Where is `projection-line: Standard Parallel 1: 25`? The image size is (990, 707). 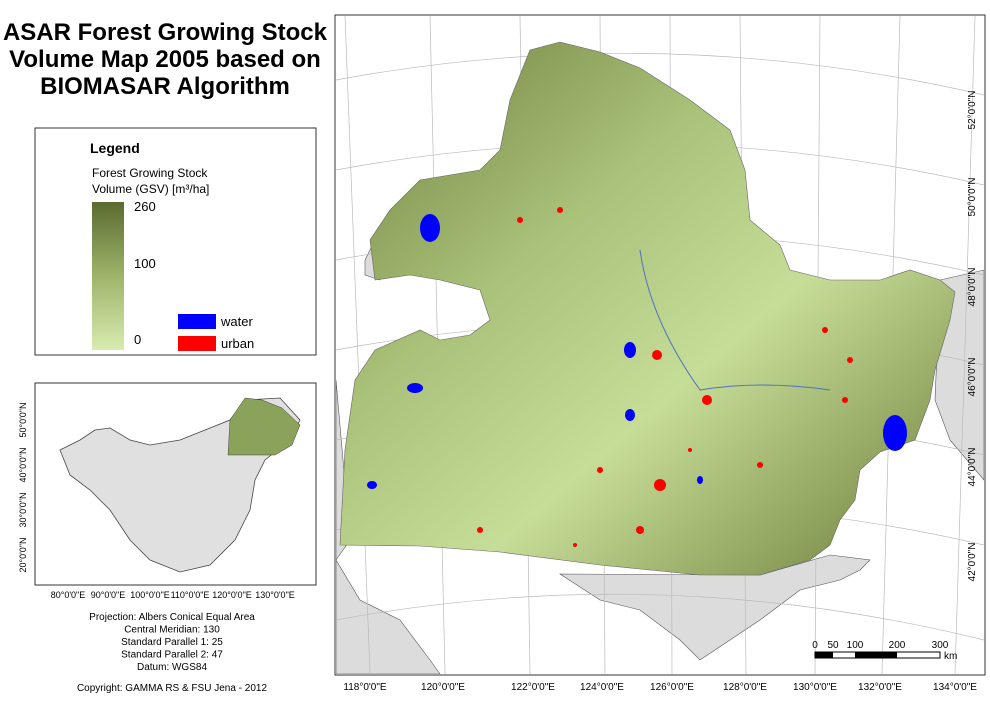 projection-line: Standard Parallel 1: 25 is located at coordinates (172, 642).